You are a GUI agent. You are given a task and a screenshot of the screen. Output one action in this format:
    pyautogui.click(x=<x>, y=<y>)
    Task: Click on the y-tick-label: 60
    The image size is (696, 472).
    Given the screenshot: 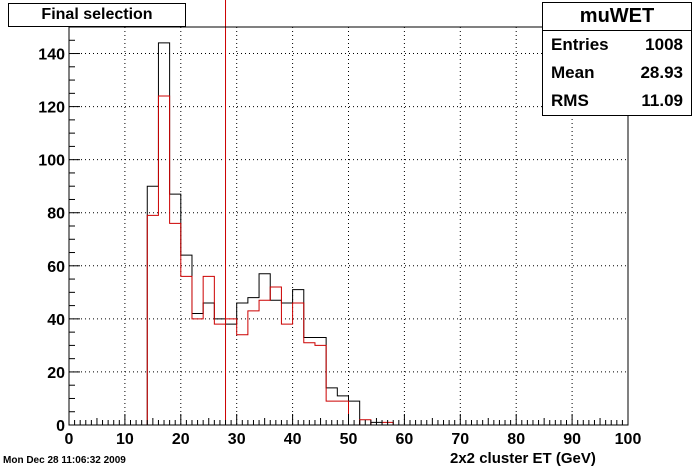 What is the action you would take?
    pyautogui.click(x=56, y=267)
    